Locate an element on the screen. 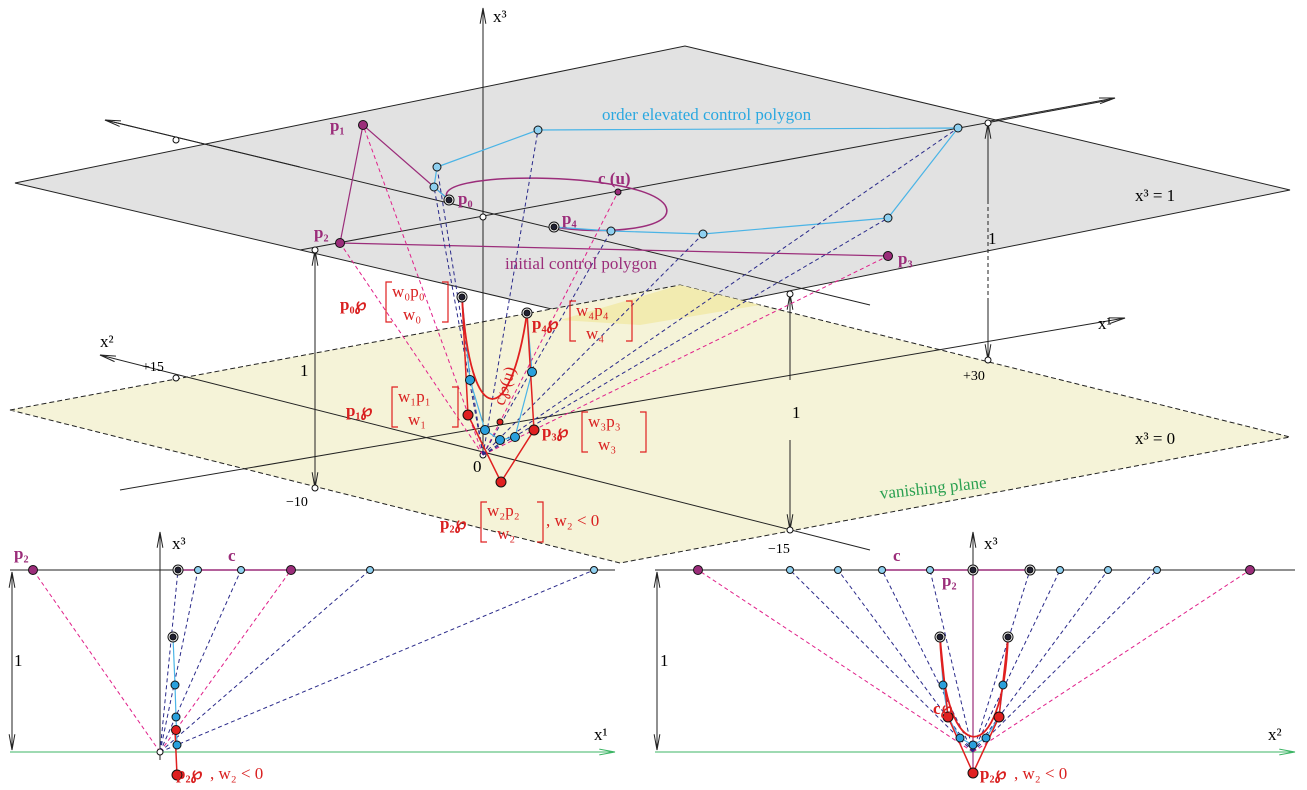  matrix-entry: w₂ is located at coordinates (506, 533).